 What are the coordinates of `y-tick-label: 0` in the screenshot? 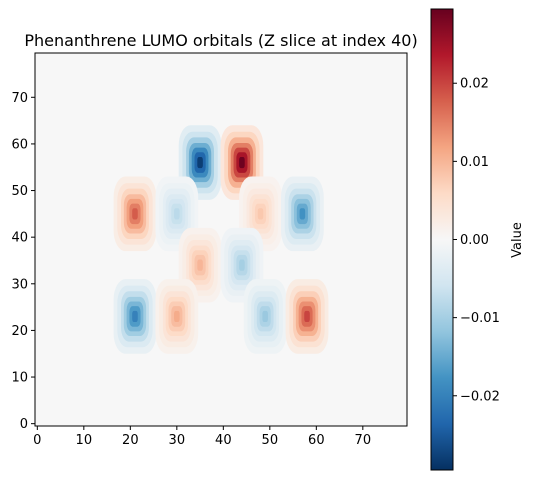 It's located at (24, 424).